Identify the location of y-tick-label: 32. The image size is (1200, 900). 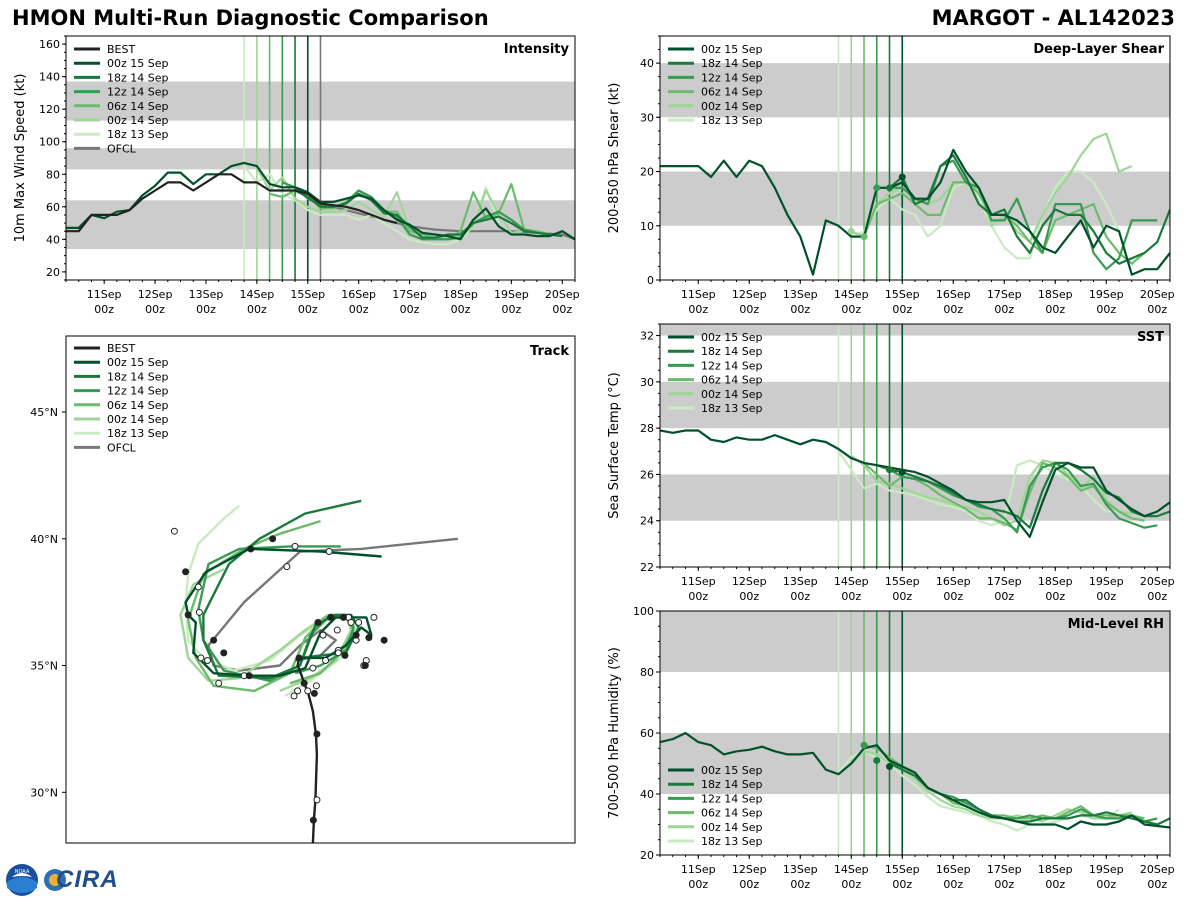
(647, 336).